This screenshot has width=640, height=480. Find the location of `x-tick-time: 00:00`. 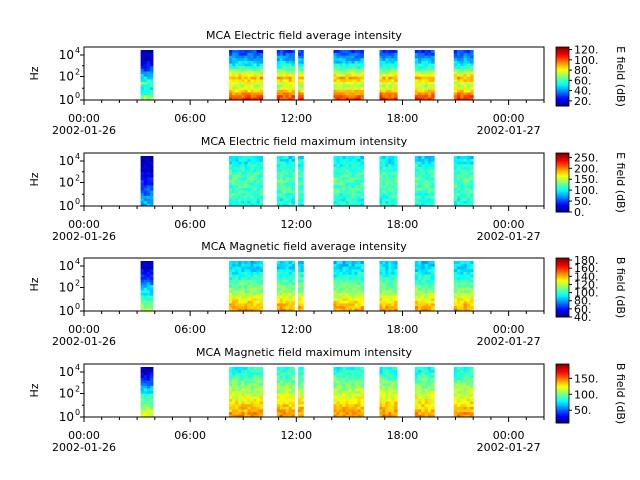

x-tick-time: 00:00 is located at coordinates (84, 435).